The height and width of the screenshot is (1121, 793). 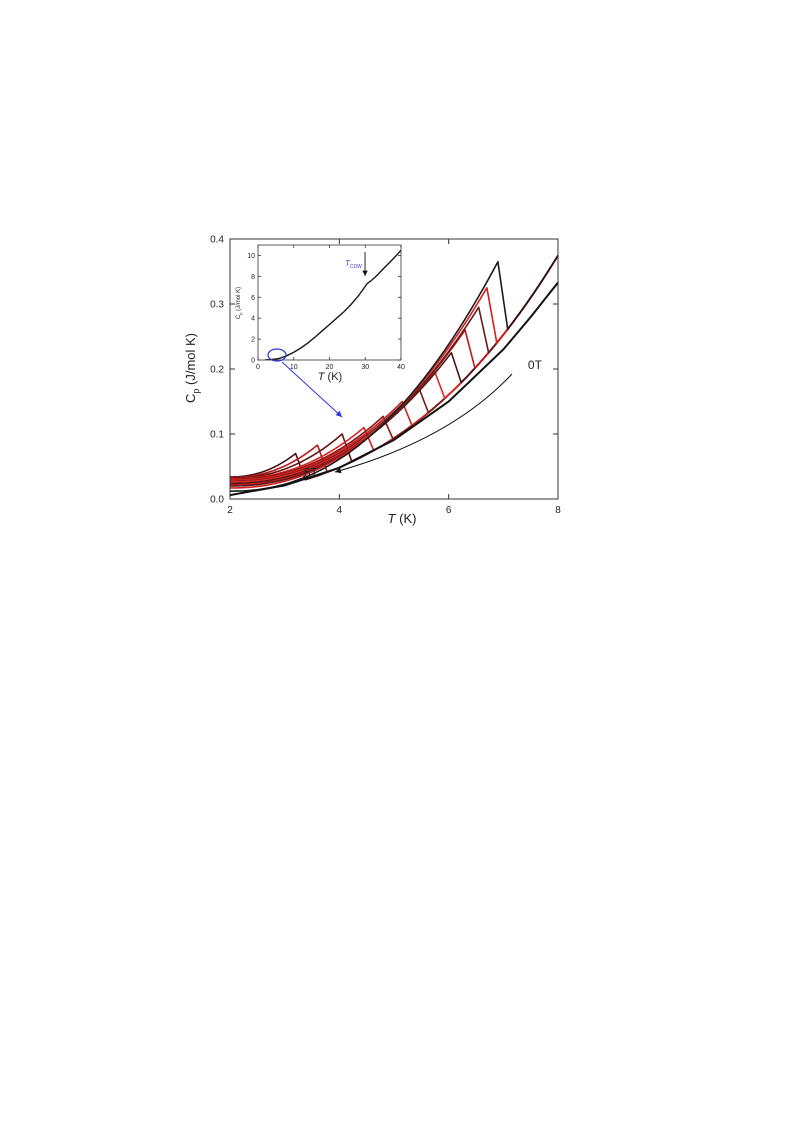 I want to click on field-direction-arrow, so click(x=423, y=423).